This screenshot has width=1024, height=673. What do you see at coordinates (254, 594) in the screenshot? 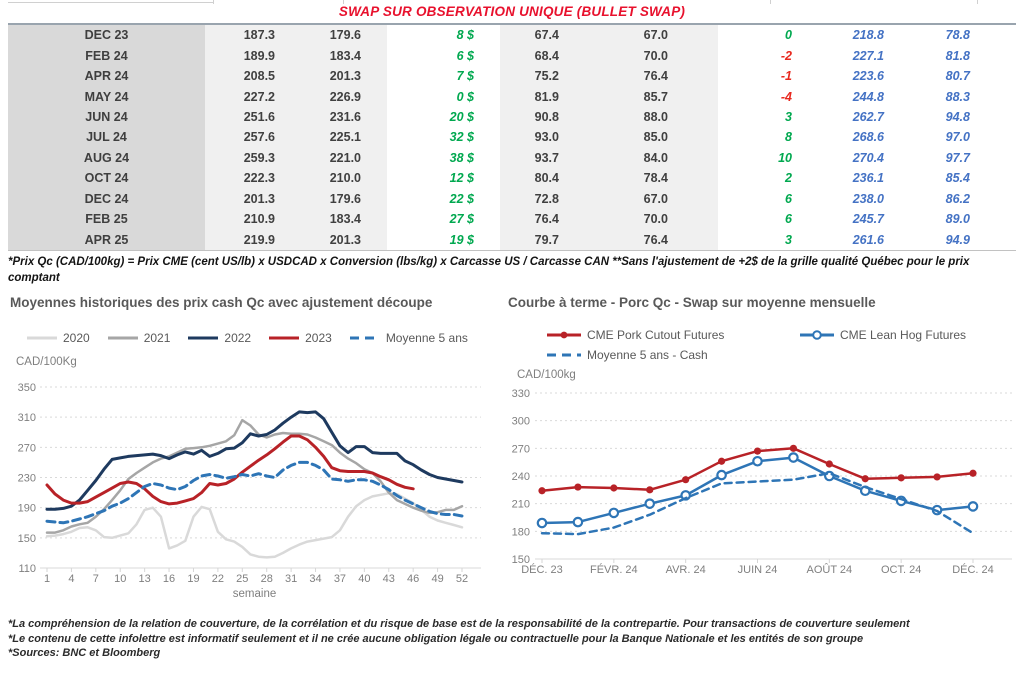
I see `svg-text: semaine` at bounding box center [254, 594].